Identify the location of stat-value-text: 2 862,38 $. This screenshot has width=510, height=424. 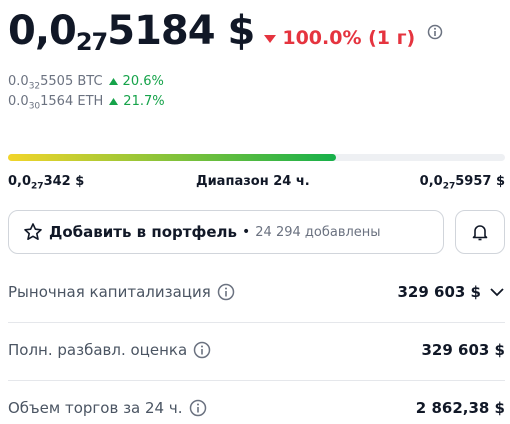
(460, 408).